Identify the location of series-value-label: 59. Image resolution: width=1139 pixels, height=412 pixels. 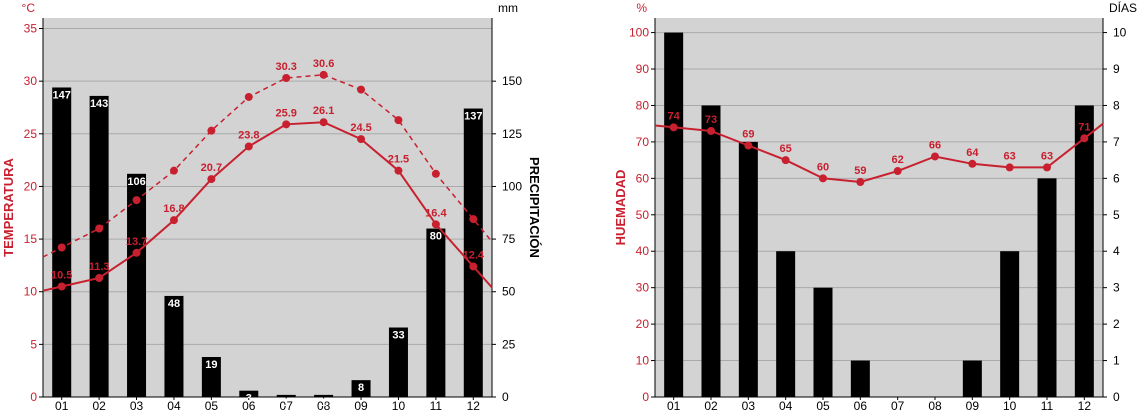
(860, 171).